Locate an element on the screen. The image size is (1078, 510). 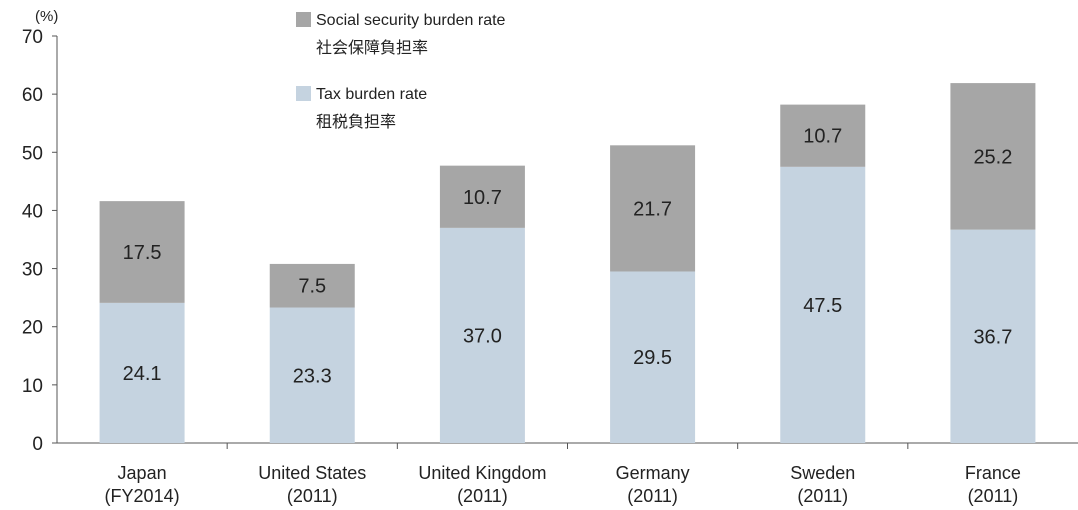
y-tick-label: 10 is located at coordinates (32, 386).